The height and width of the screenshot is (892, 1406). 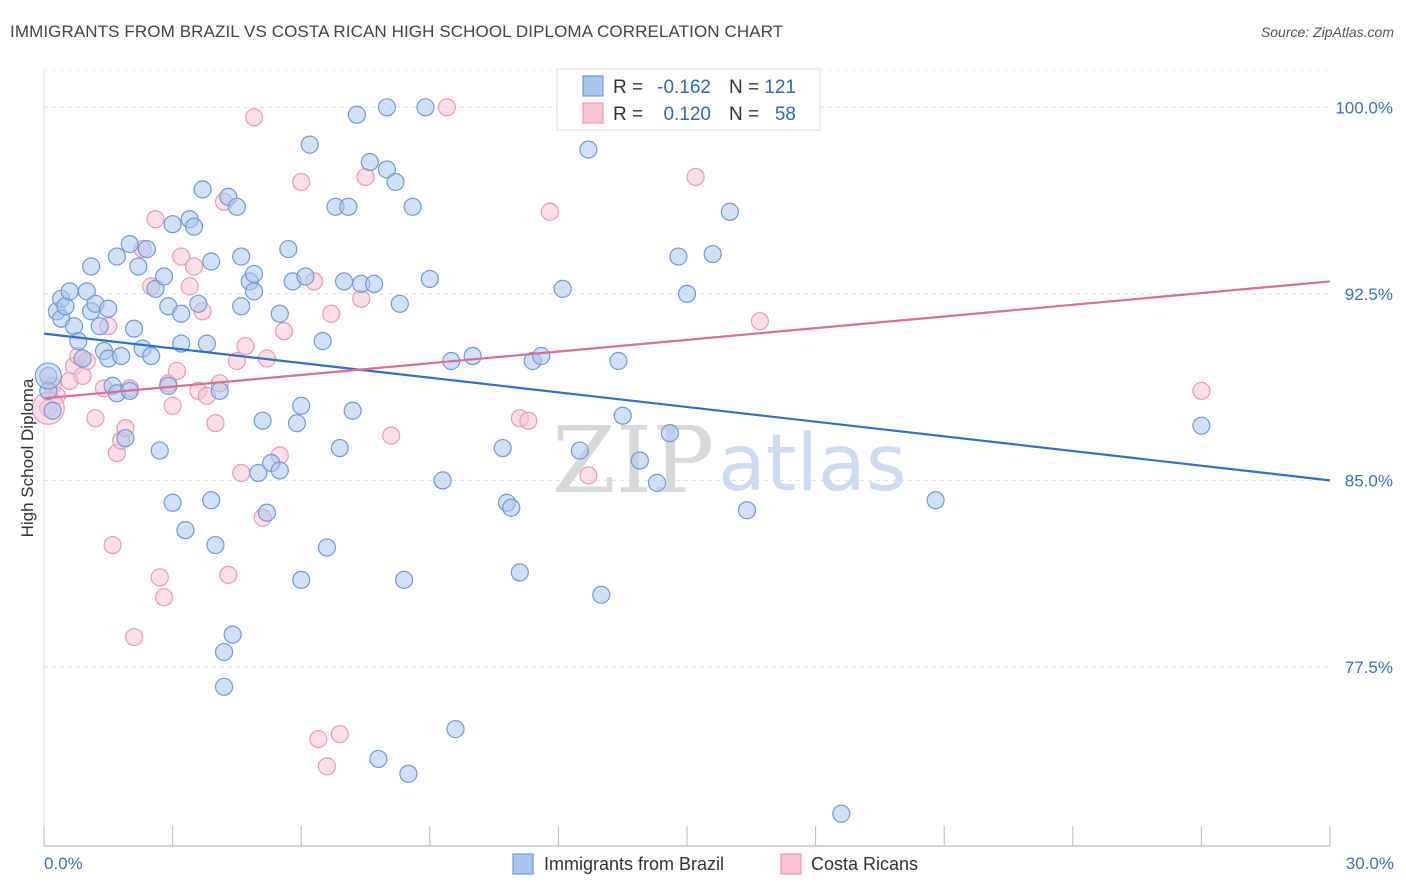 What do you see at coordinates (523, 864) in the screenshot?
I see `legend-swatch-brazil` at bounding box center [523, 864].